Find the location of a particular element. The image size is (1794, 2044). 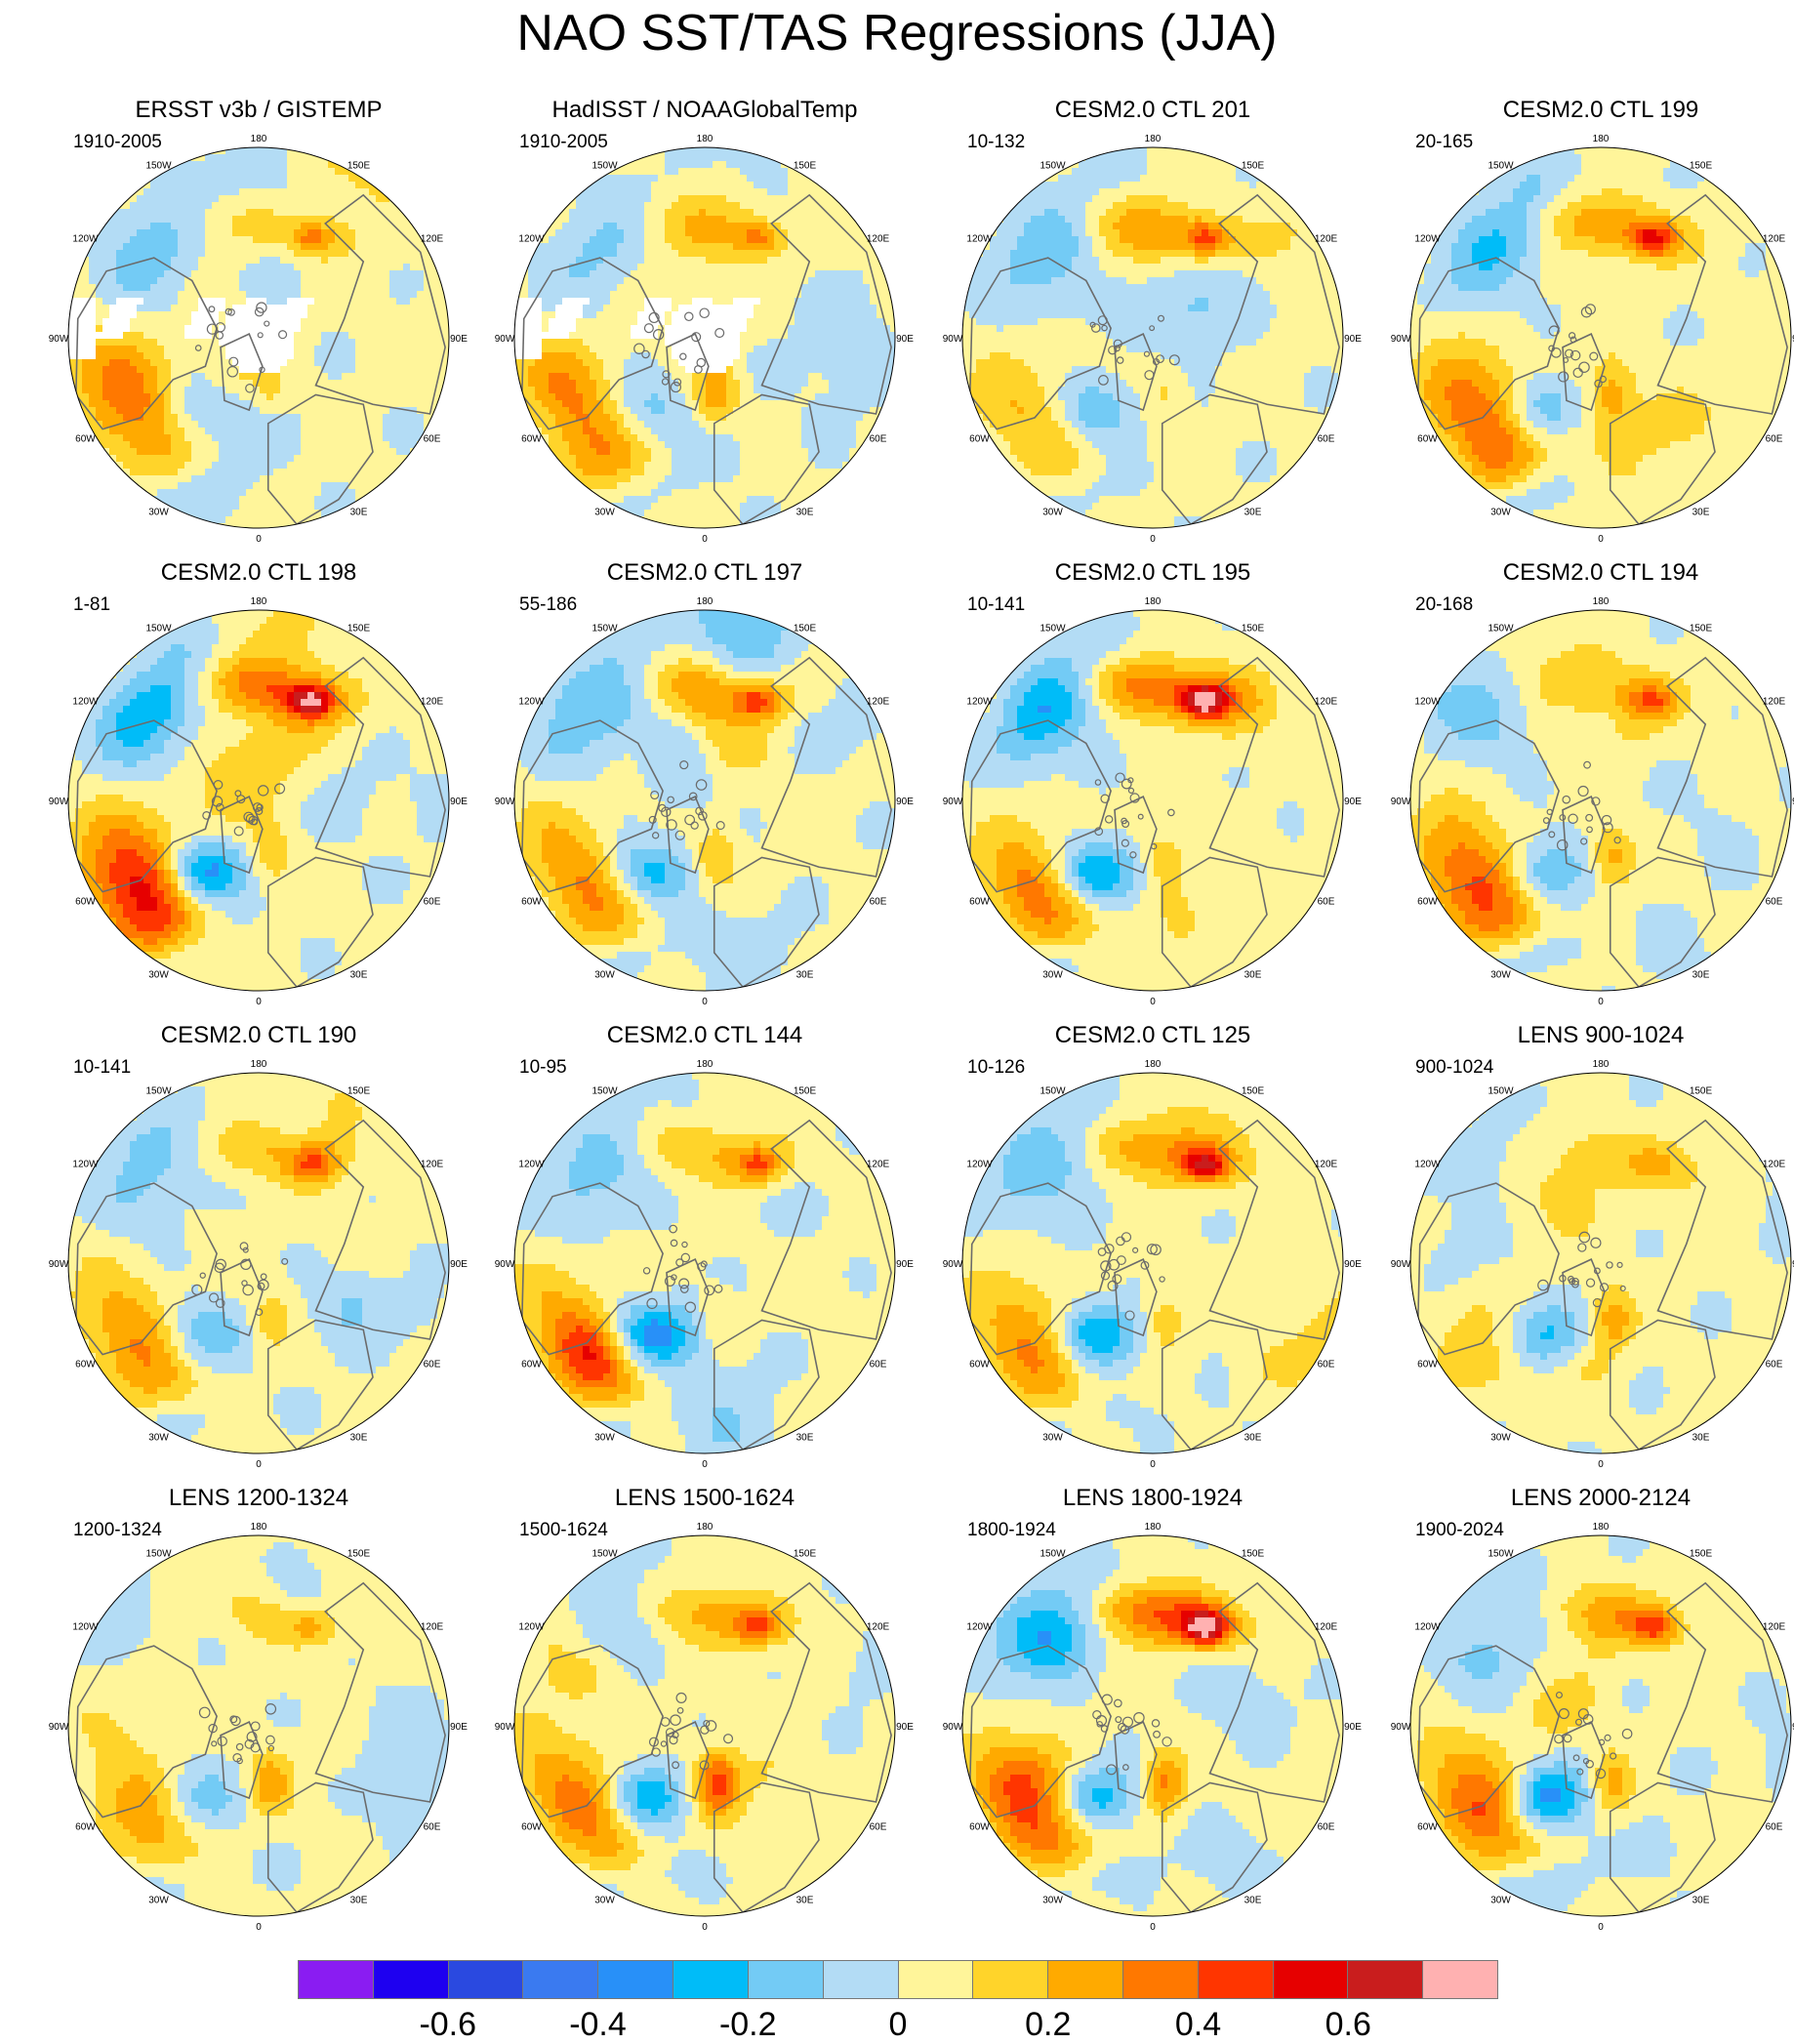

panel-title: CESM2.0 CTL 201 is located at coordinates (1152, 110).